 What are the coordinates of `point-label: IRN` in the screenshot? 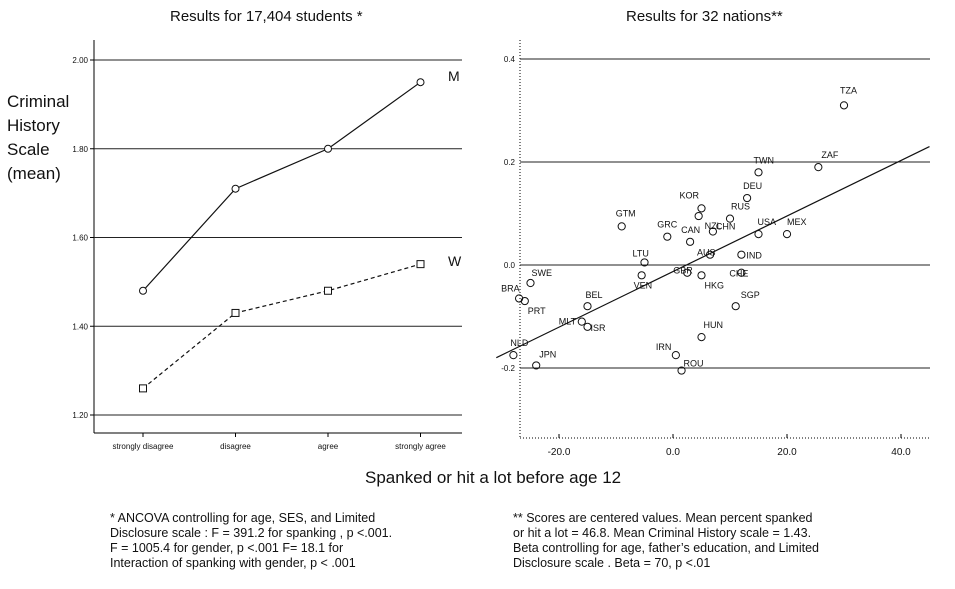 It's located at (664, 347).